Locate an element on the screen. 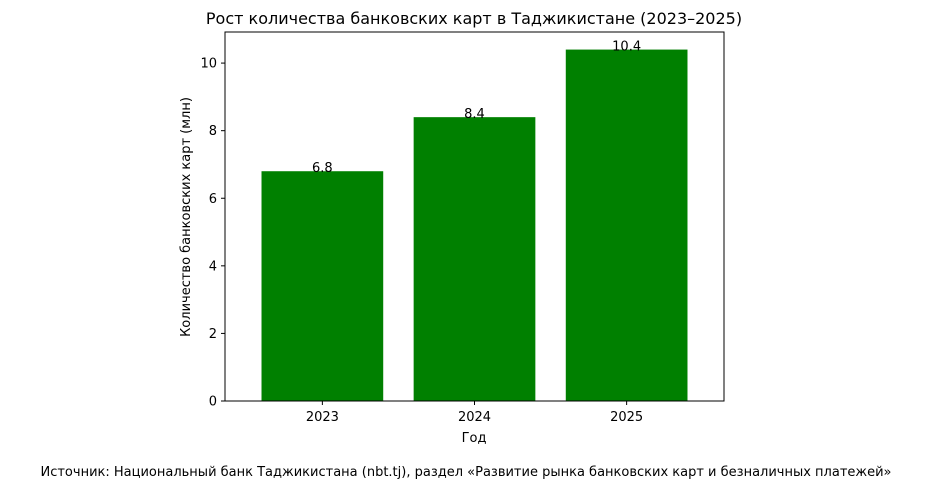 This screenshot has width=933, height=491. y-tick-label: 6 is located at coordinates (213, 199).